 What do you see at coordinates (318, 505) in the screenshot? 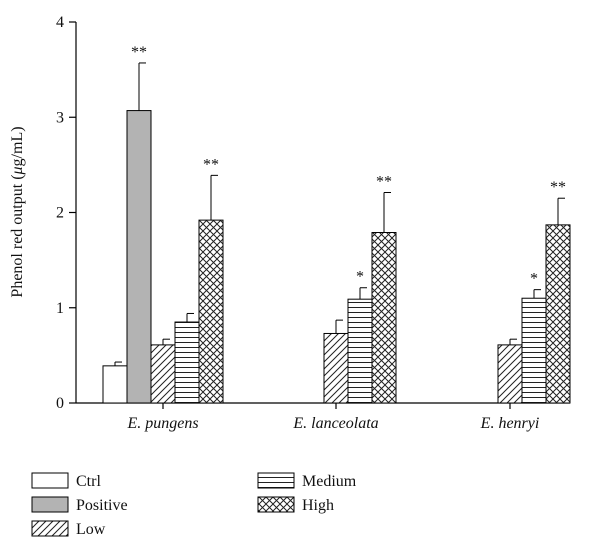
I see `legend-label: High` at bounding box center [318, 505].